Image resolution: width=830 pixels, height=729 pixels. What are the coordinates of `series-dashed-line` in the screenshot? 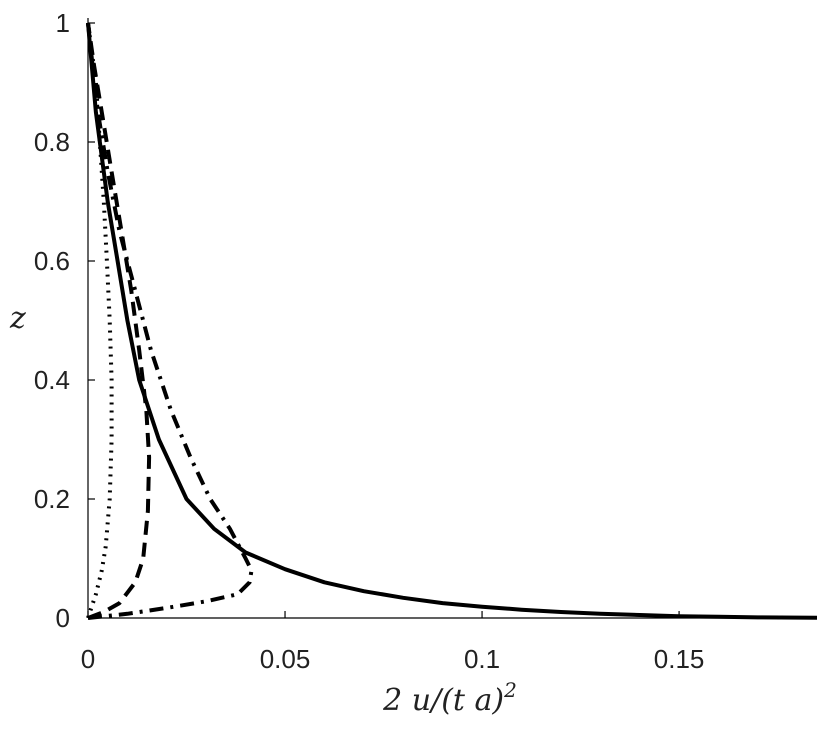 It's located at (119, 321).